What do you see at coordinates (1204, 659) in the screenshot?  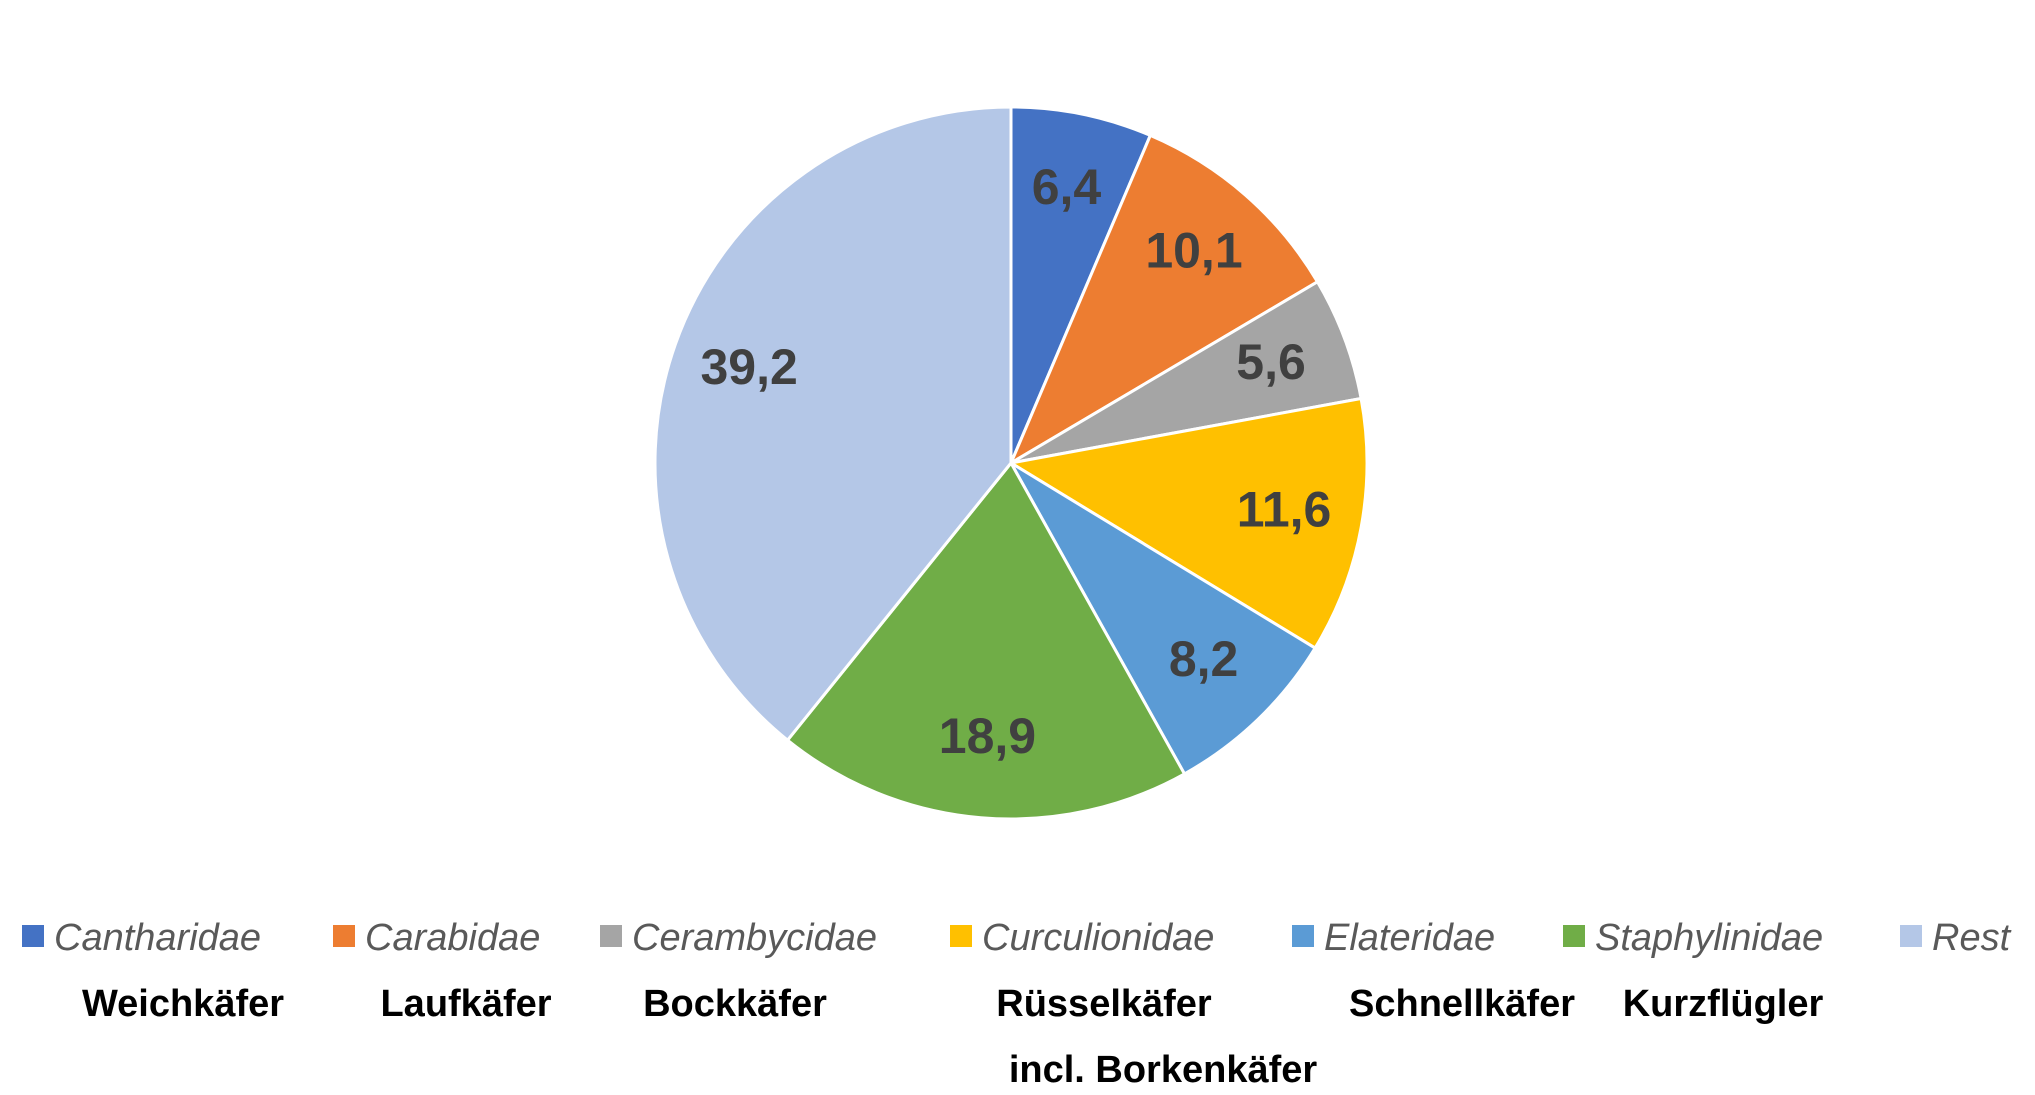 I see `data-label: 8,2` at bounding box center [1204, 659].